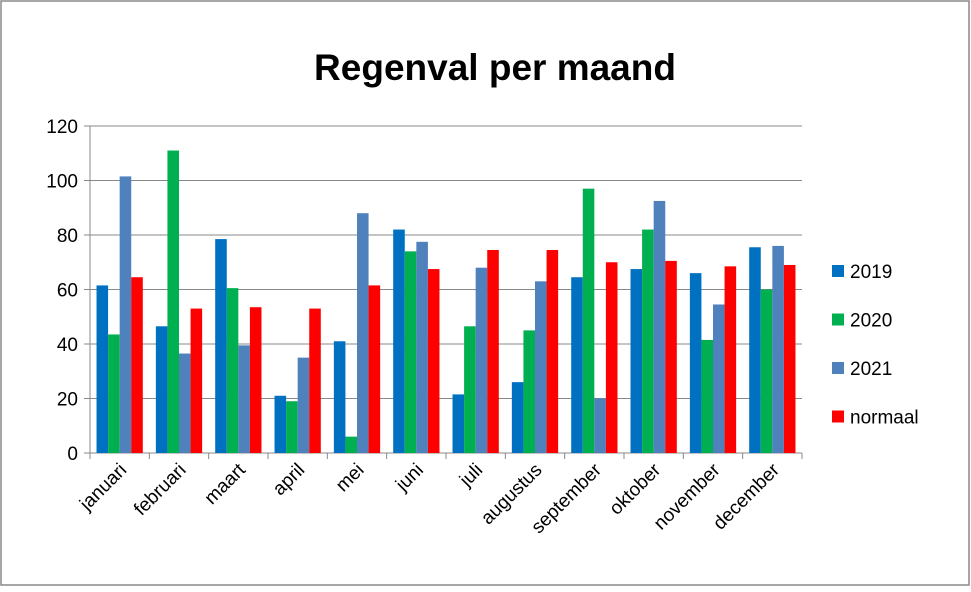  What do you see at coordinates (884, 418) in the screenshot?
I see `legend-label: normaal` at bounding box center [884, 418].